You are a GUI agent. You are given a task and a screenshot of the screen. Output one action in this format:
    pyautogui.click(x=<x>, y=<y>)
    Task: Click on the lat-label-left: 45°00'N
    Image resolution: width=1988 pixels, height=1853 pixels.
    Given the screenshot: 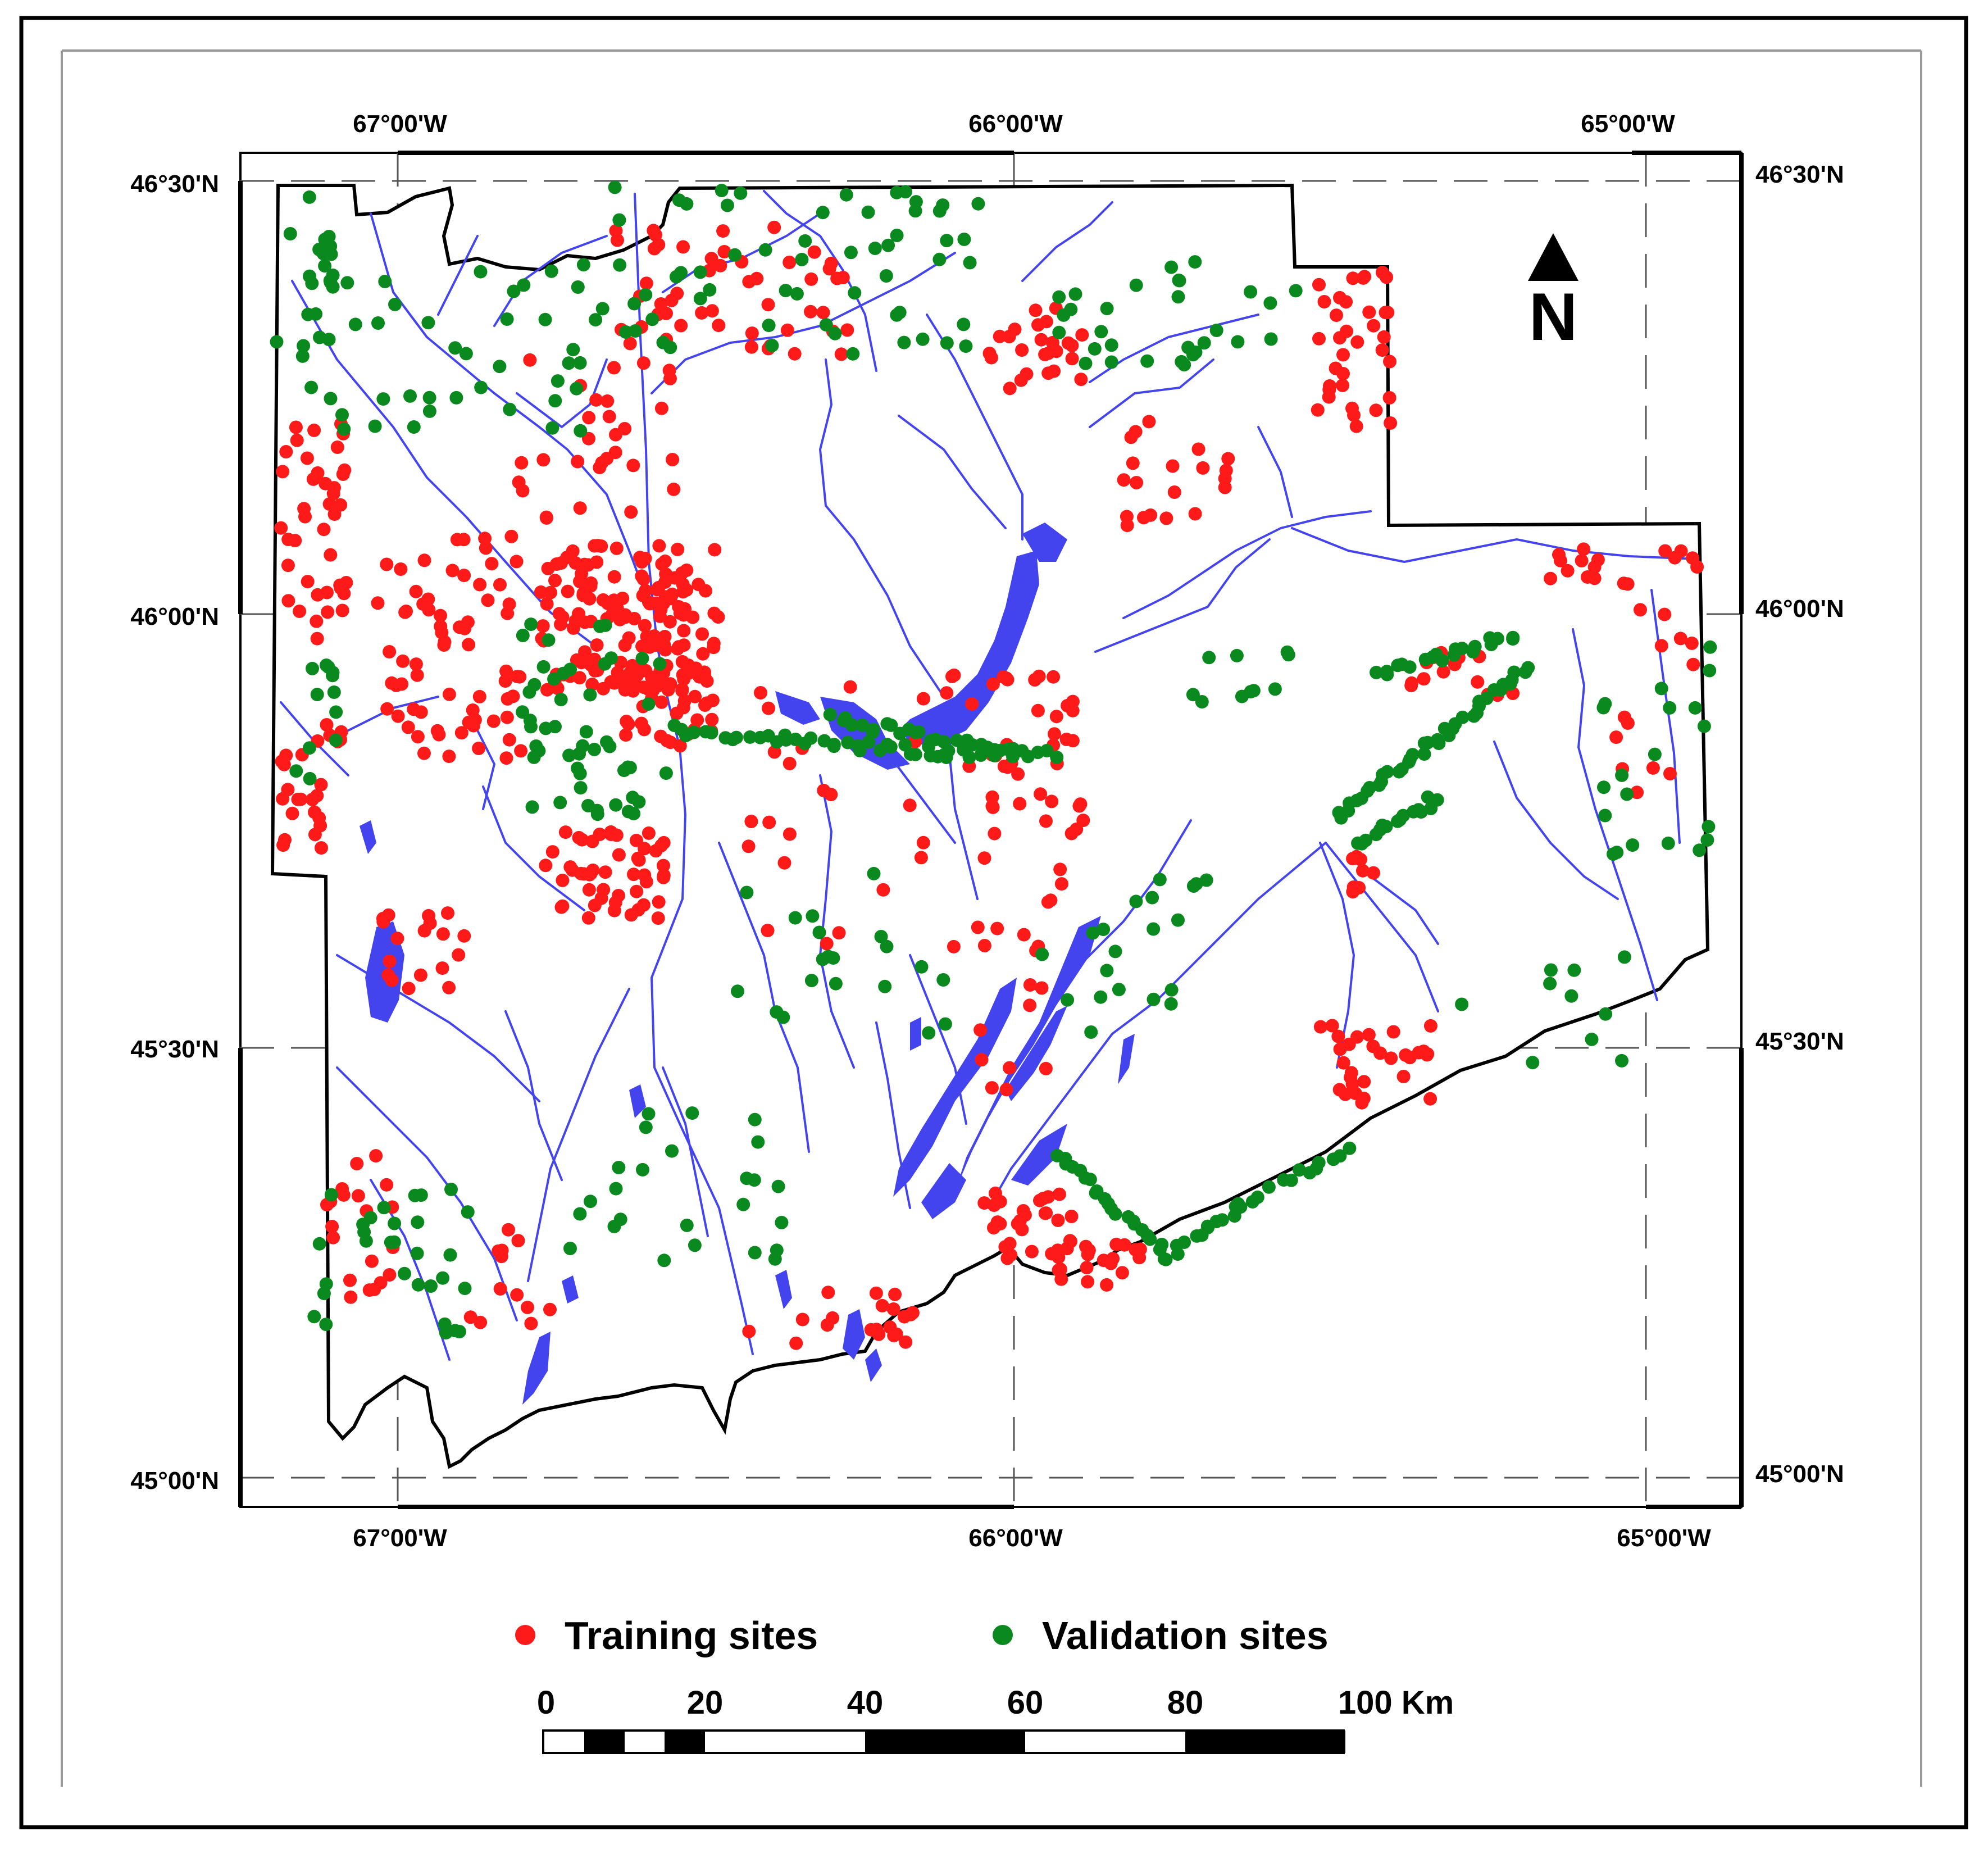 What is the action you would take?
    pyautogui.click(x=175, y=1481)
    